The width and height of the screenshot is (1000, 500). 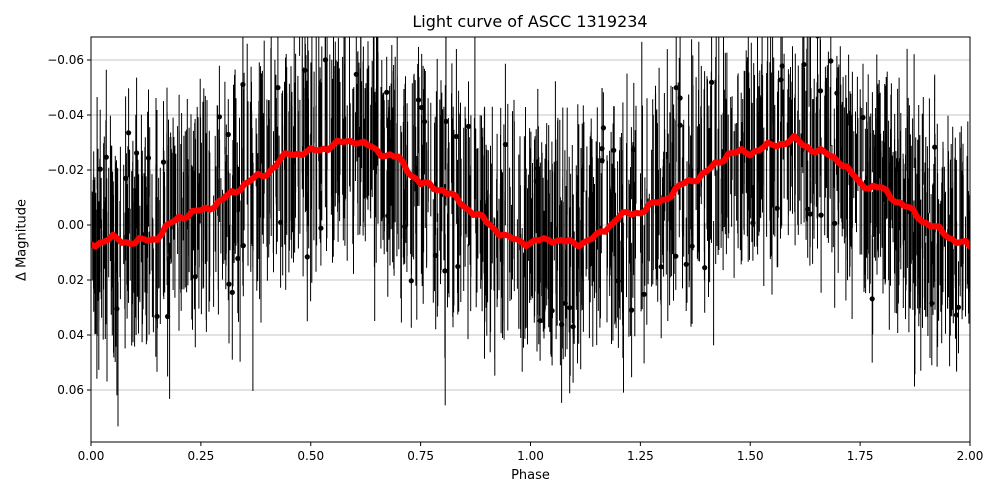 I want to click on y-tick-label: −0.06, so click(x=65, y=60).